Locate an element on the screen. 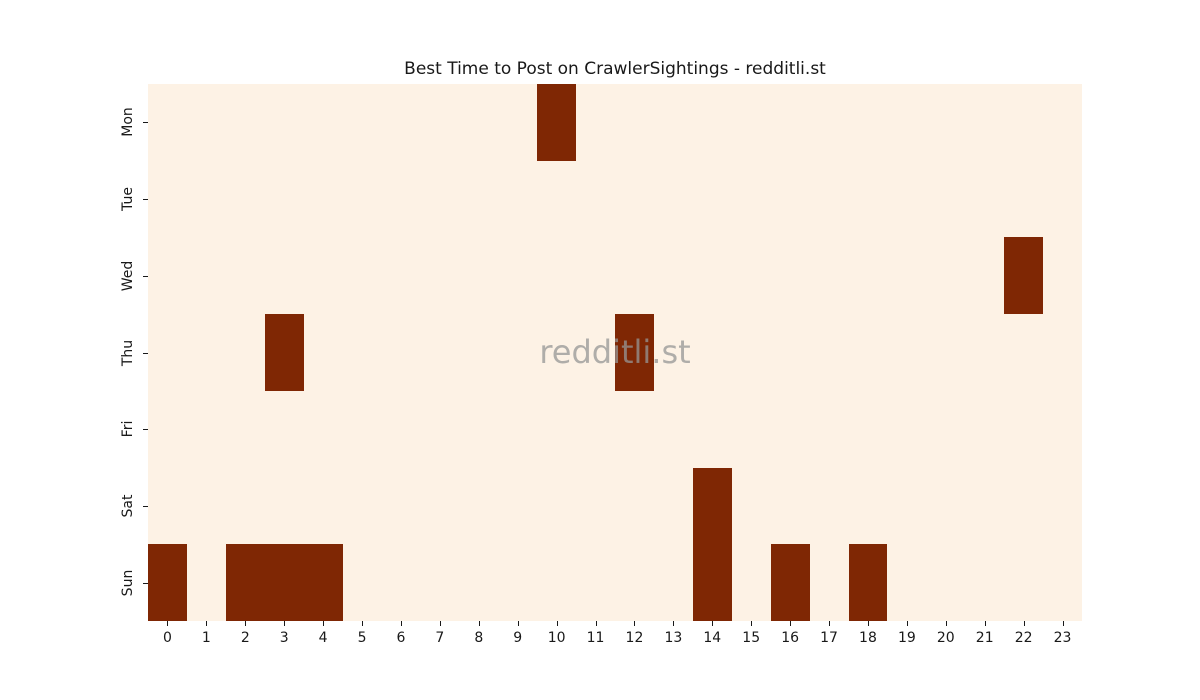 This screenshot has width=1200, height=700. x-tick-label: 9 is located at coordinates (518, 638).